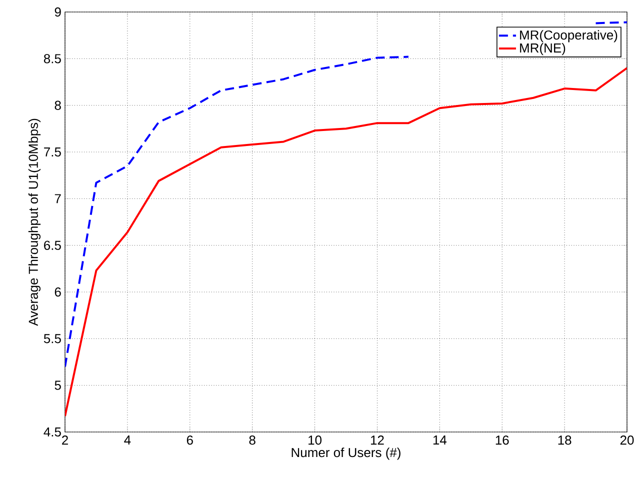 The image size is (644, 483). Describe the element at coordinates (346, 454) in the screenshot. I see `x-axis-title: Numer of Users (#)` at that location.